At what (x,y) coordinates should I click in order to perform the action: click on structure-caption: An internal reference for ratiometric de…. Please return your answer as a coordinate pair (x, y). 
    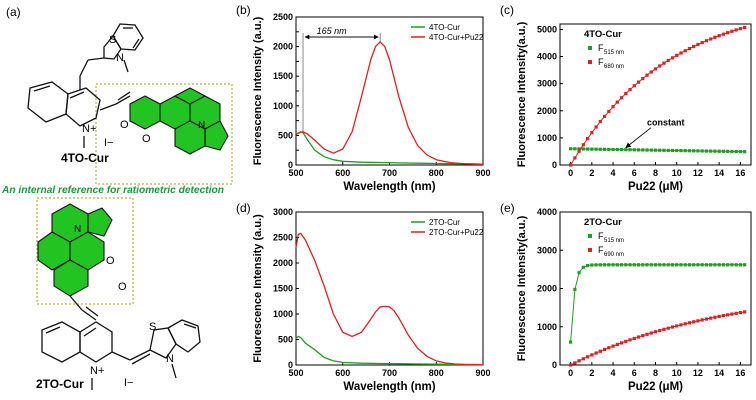
    Looking at the image, I should click on (112, 190).